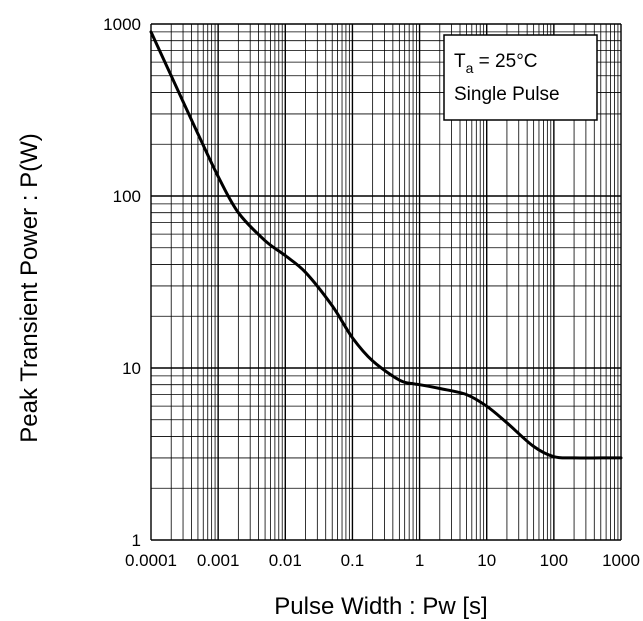 This screenshot has height=621, width=643. What do you see at coordinates (460, 61) in the screenshot?
I see `legend-ta-symbol: T` at bounding box center [460, 61].